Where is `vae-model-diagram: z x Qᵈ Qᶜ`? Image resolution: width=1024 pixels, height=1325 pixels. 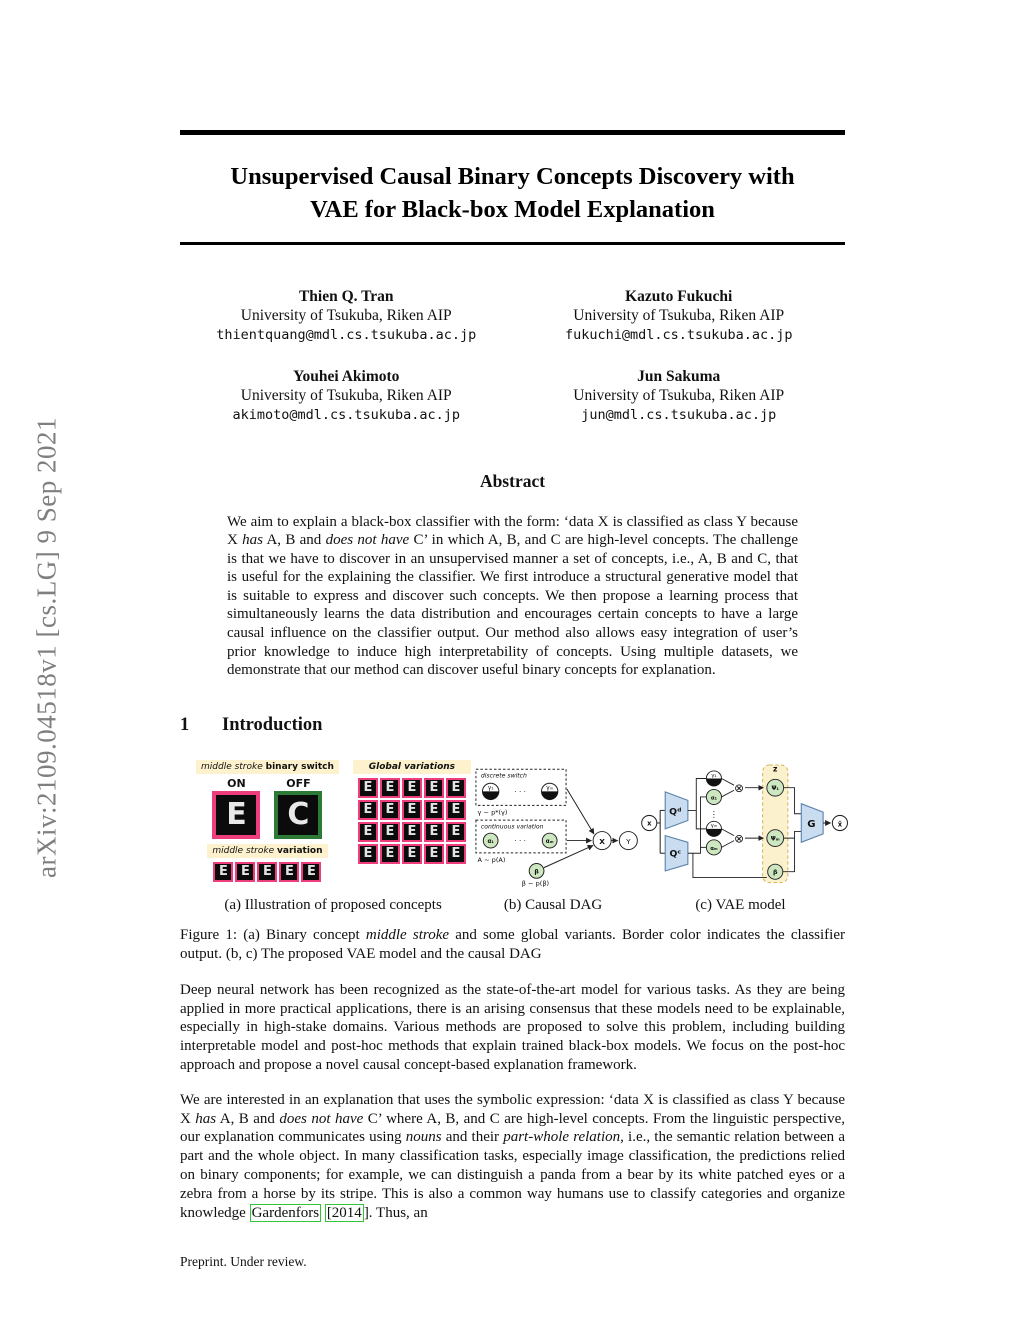 vae-model-diagram: z x Qᵈ Qᶜ is located at coordinates (744, 823).